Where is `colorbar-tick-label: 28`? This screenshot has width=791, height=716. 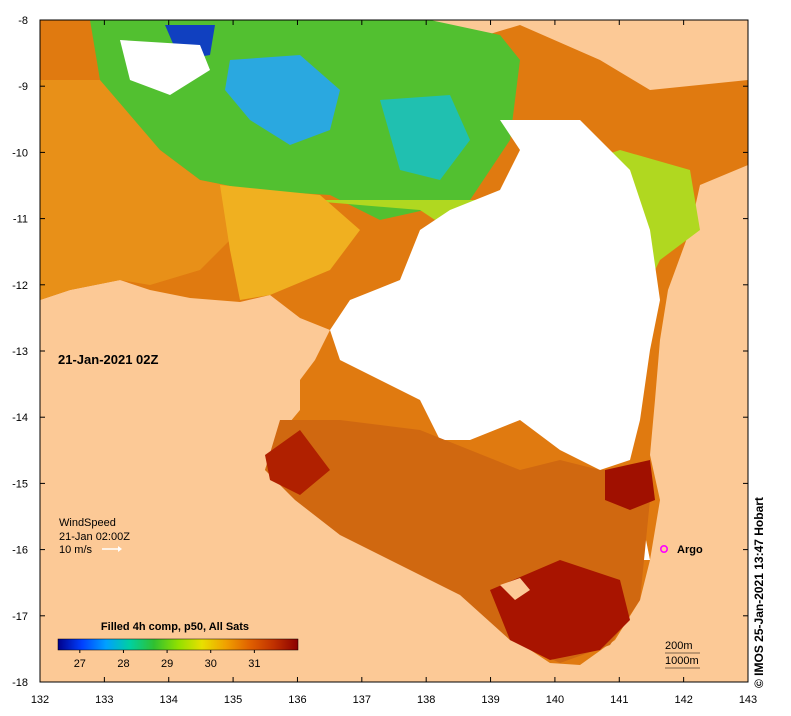 colorbar-tick-label: 28 is located at coordinates (123, 664).